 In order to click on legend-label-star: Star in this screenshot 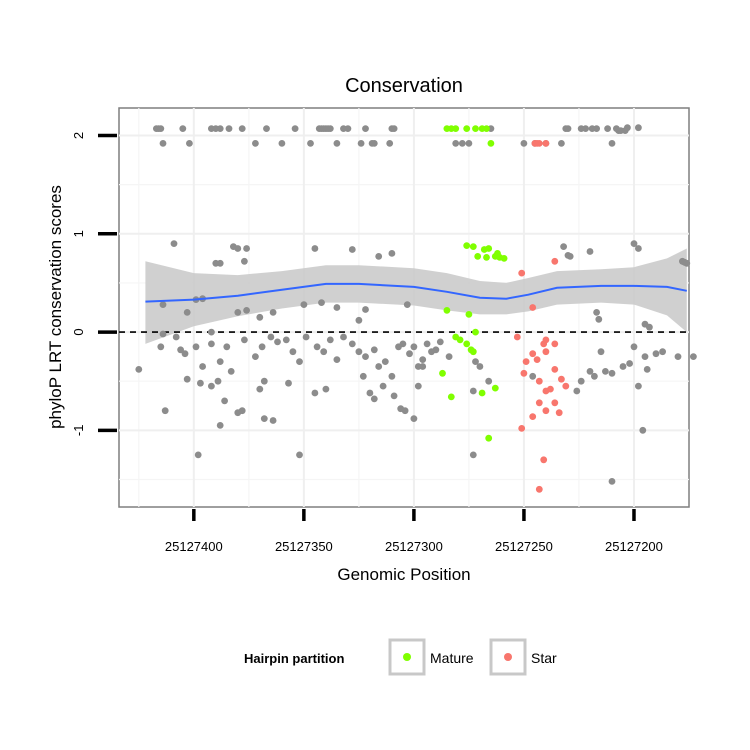, I will do `click(544, 658)`.